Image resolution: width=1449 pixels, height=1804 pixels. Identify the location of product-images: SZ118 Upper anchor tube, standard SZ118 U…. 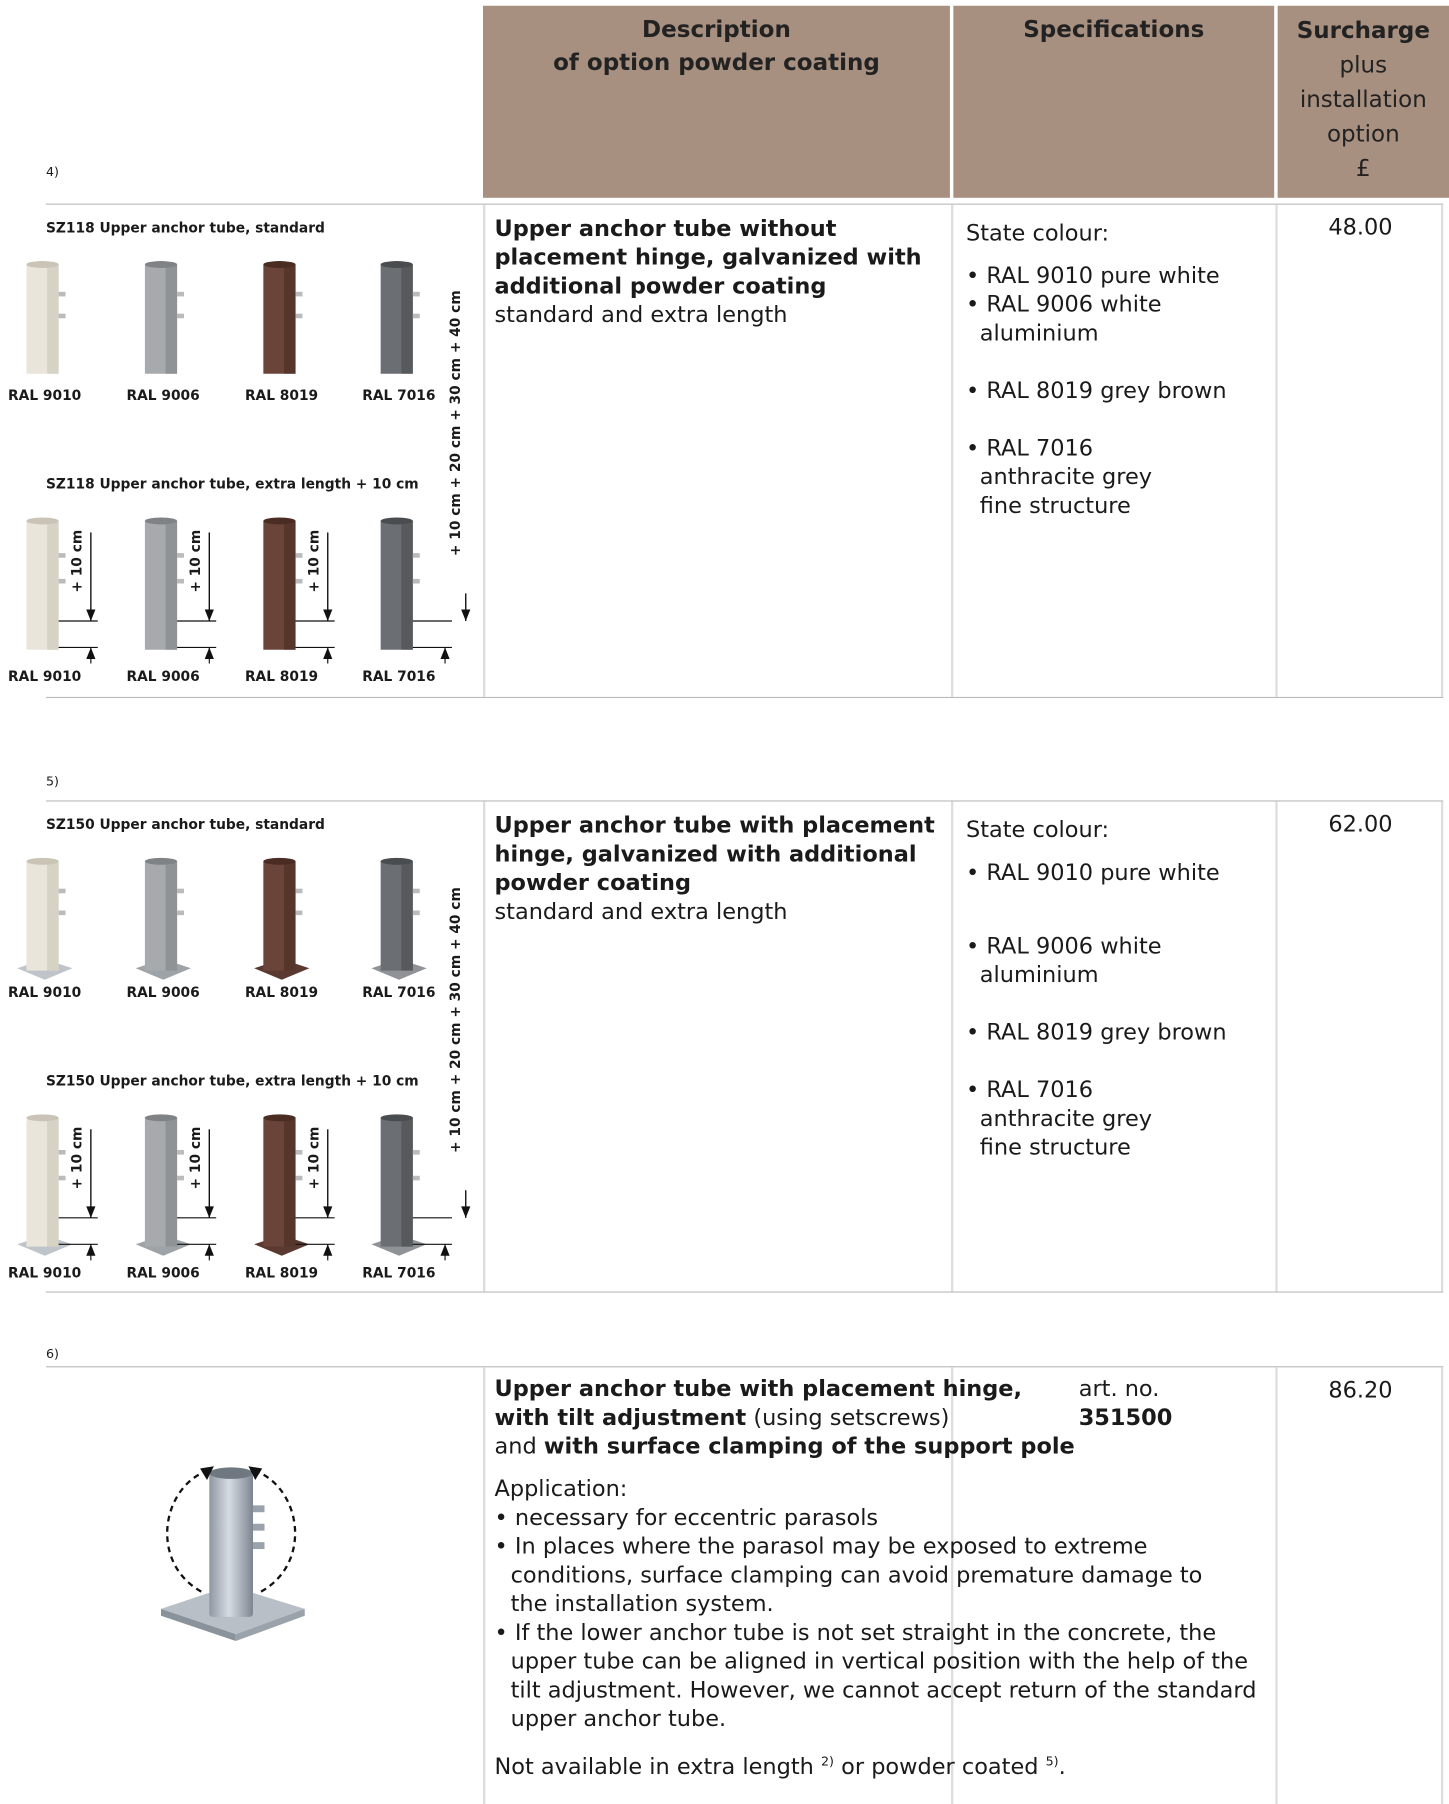
(239, 452).